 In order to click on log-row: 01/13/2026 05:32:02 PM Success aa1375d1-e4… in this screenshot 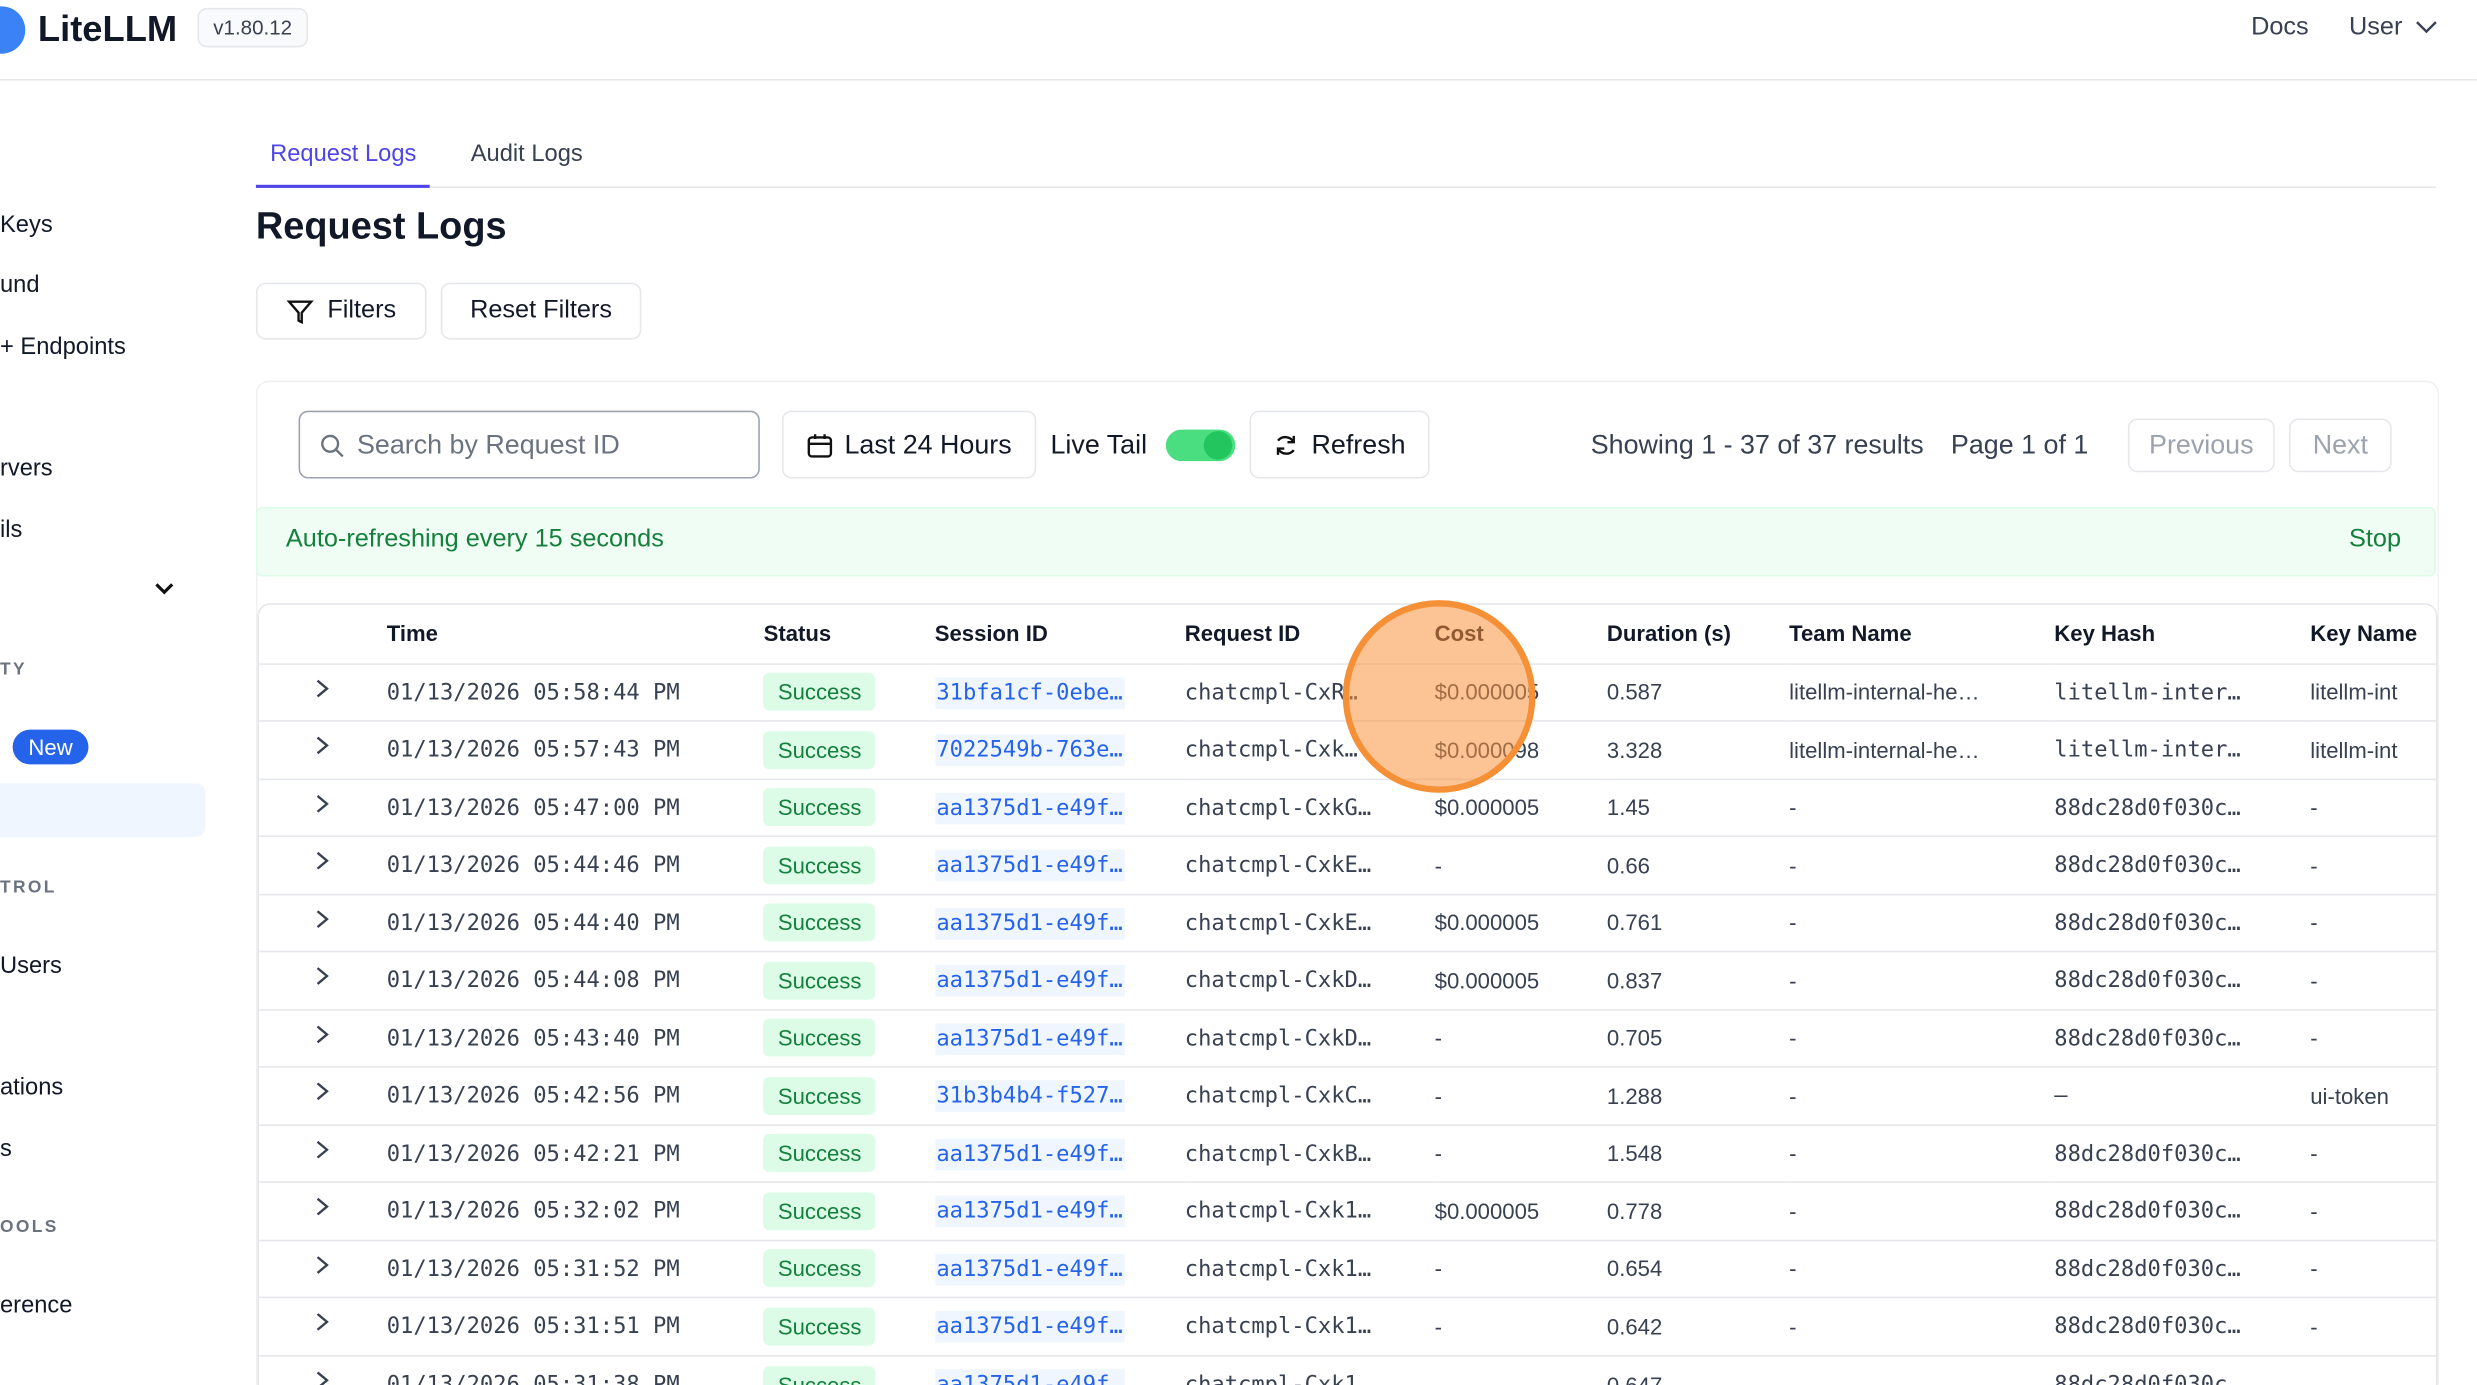, I will do `click(1347, 1211)`.